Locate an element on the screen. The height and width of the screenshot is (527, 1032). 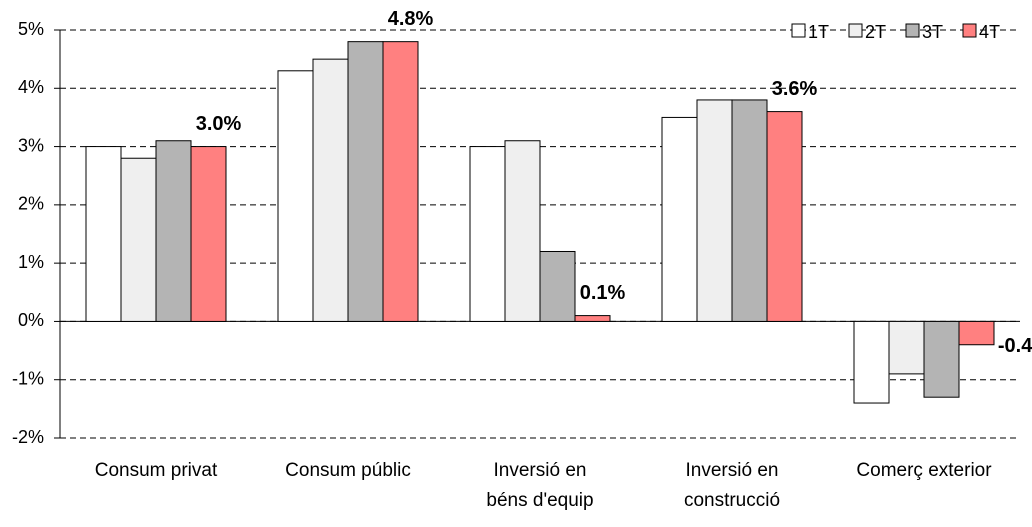
y-tick-label: -1% is located at coordinates (28, 378).